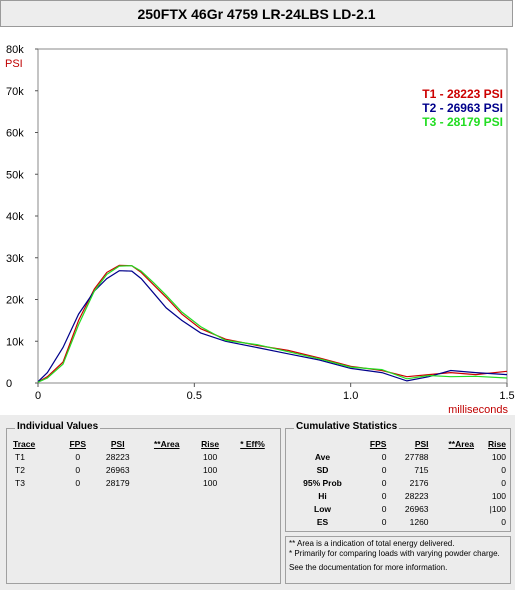 The image size is (515, 590). What do you see at coordinates (15, 259) in the screenshot?
I see `y-tick-label: 30k` at bounding box center [15, 259].